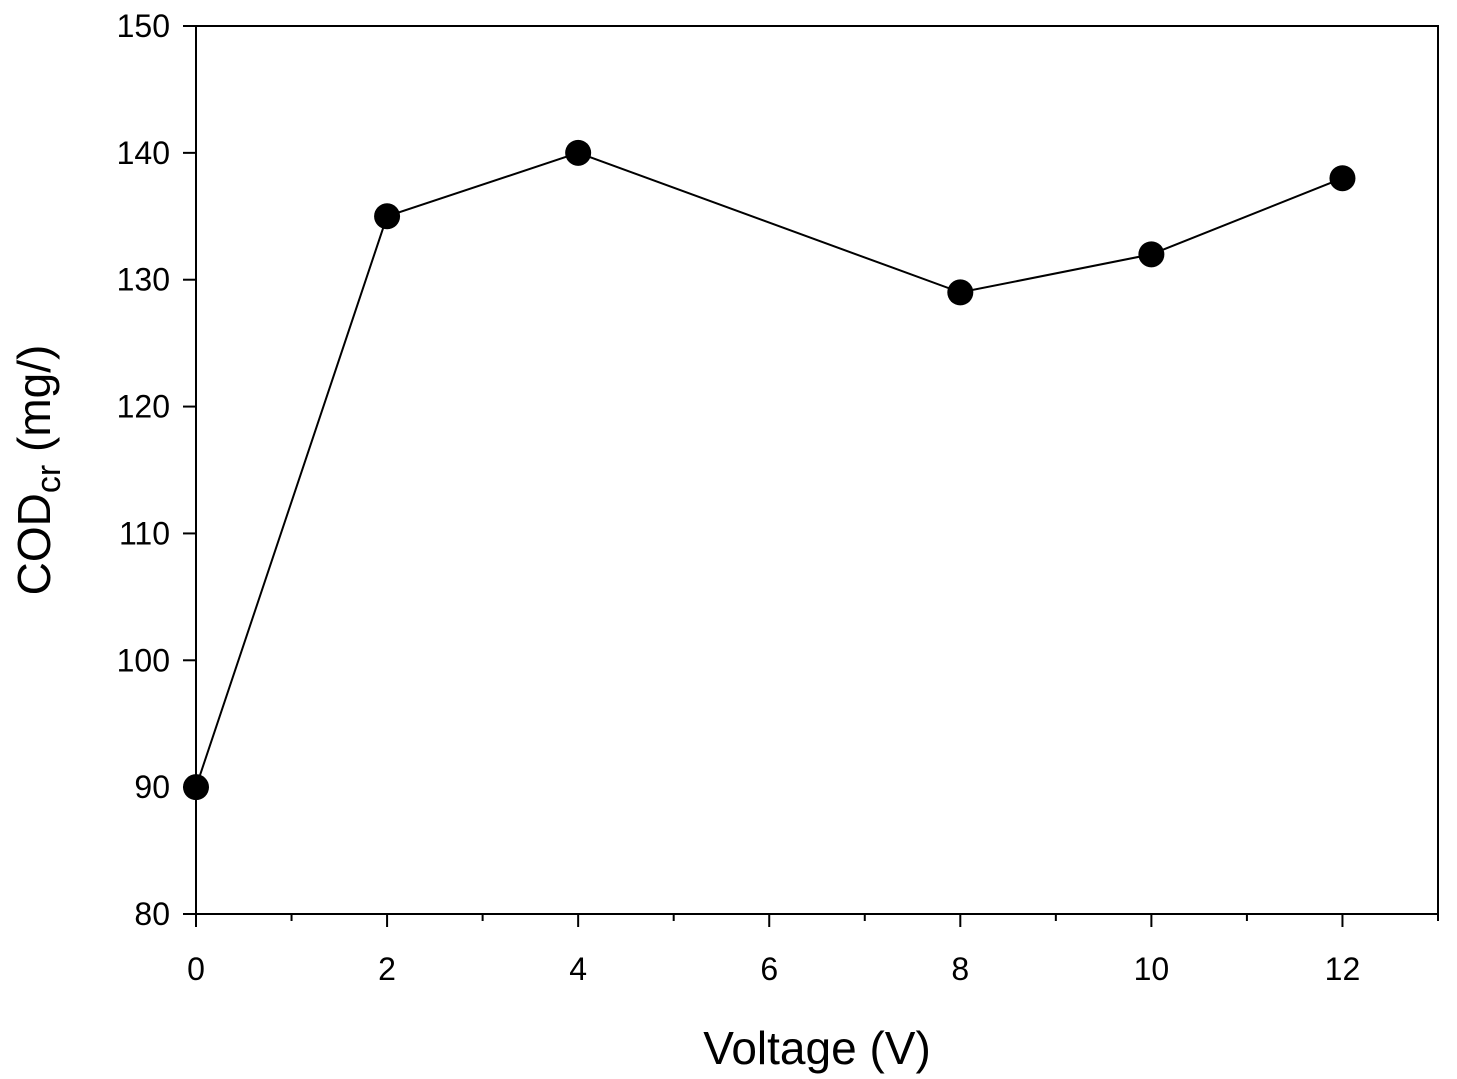 Image resolution: width=1457 pixels, height=1079 pixels. Describe the element at coordinates (34, 405) in the screenshot. I see `y-axis-title-suffix: (mg/)` at that location.